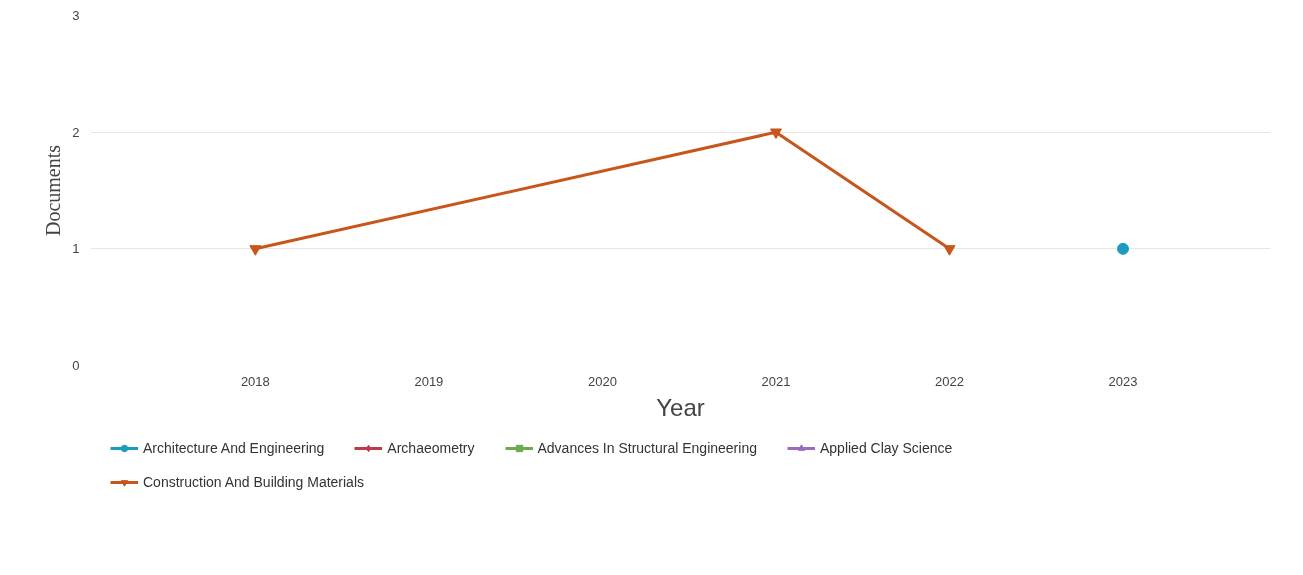 The height and width of the screenshot is (575, 1303). Describe the element at coordinates (76, 365) in the screenshot. I see `y-tick-label: 0` at that location.